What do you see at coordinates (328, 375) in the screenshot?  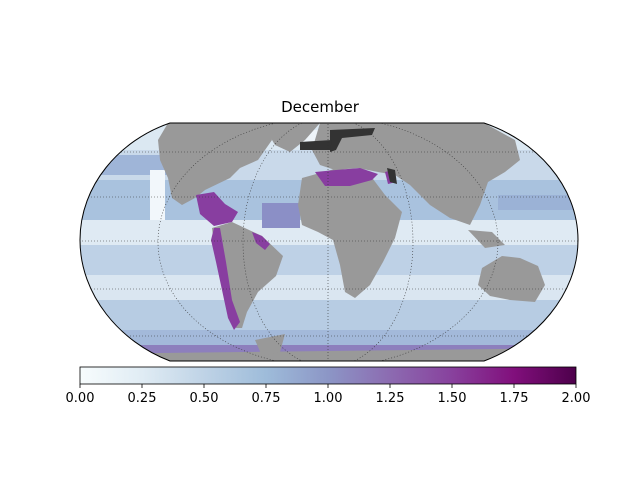 I see `colorbar` at bounding box center [328, 375].